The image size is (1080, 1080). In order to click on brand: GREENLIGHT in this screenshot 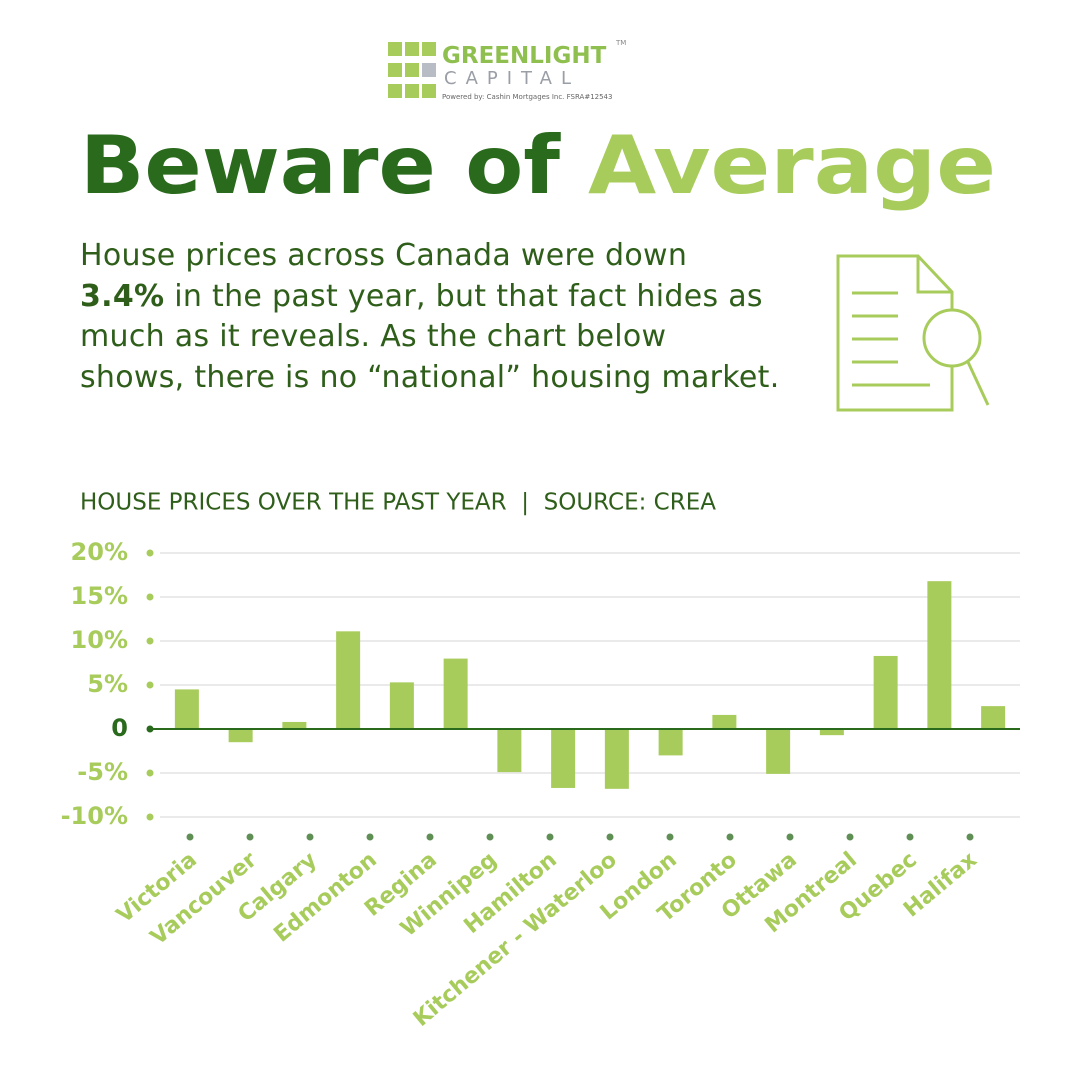, I will do `click(524, 56)`.